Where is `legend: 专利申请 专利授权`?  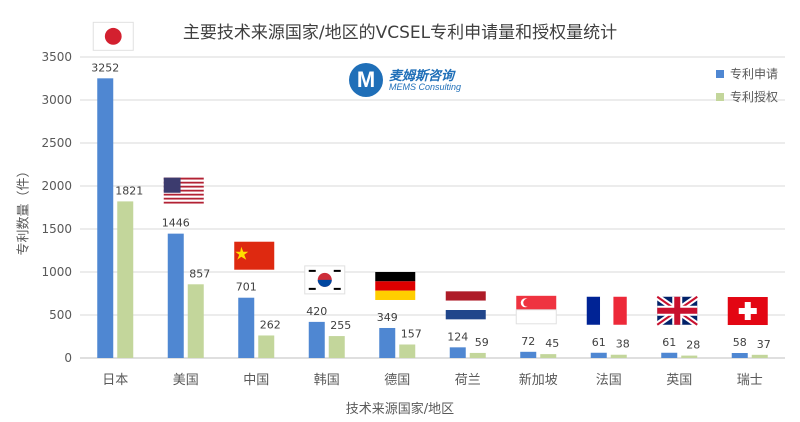 legend: 专利申请 专利授权 is located at coordinates (747, 85).